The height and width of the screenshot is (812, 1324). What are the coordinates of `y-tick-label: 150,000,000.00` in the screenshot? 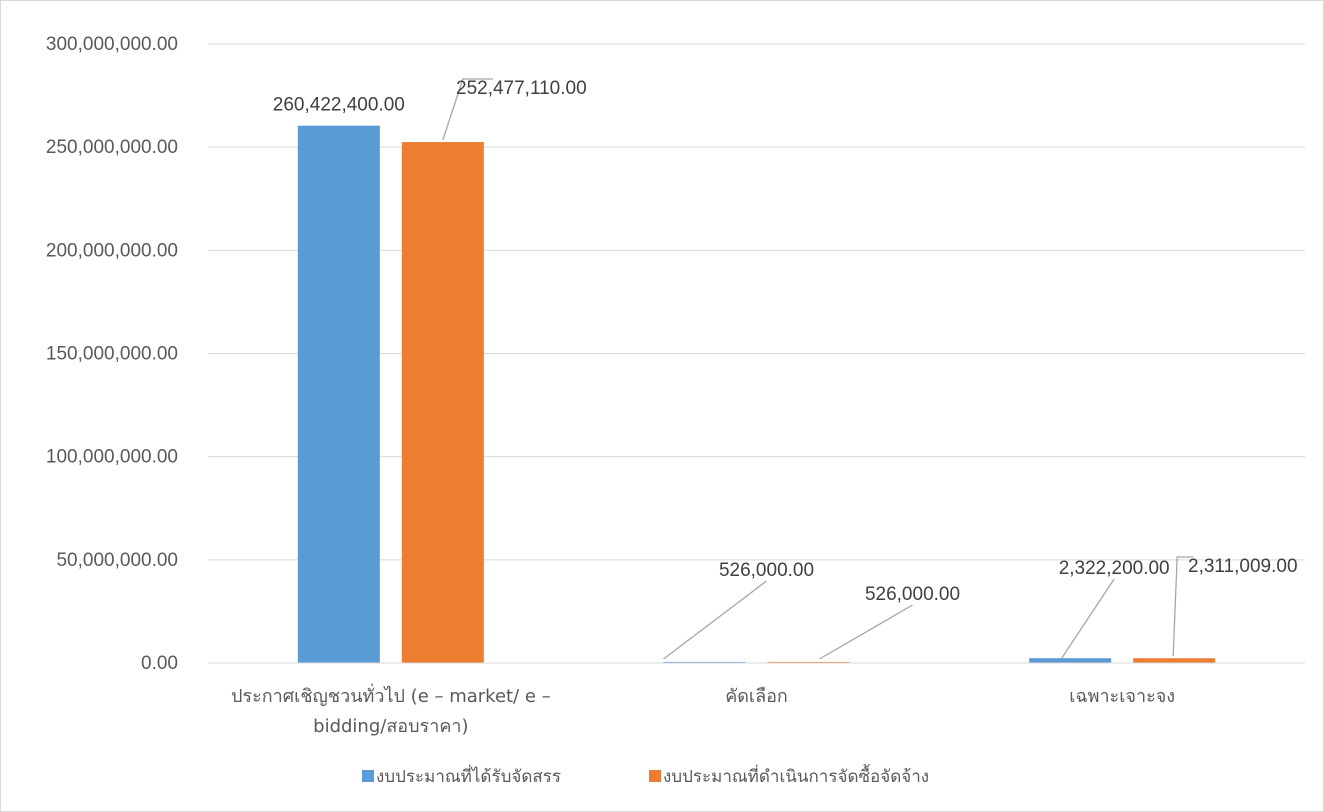 It's located at (112, 354).